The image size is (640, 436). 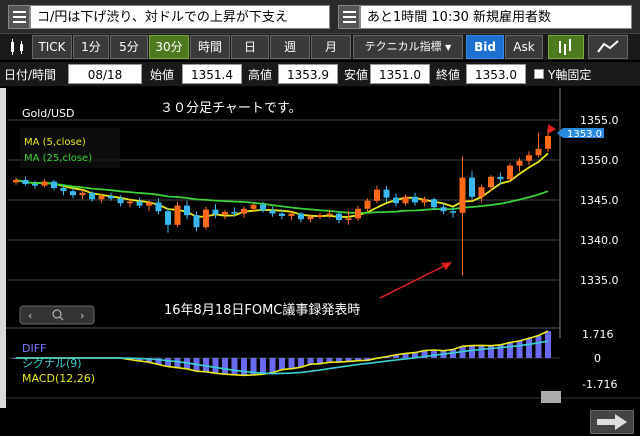 What do you see at coordinates (19, 17) in the screenshot?
I see `news-list-icon` at bounding box center [19, 17].